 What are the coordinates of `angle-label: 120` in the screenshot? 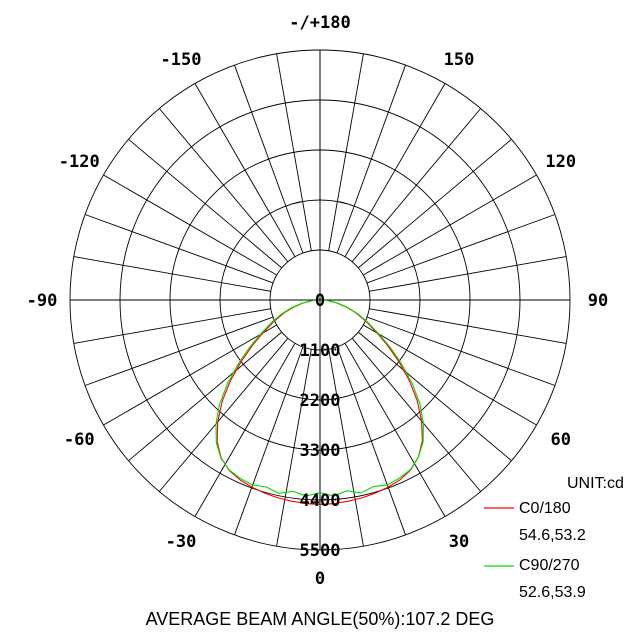 It's located at (560, 162).